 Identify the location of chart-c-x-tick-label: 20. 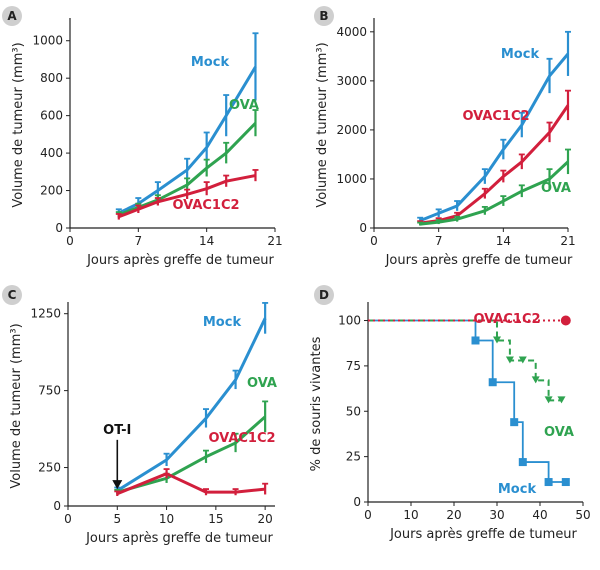
(265, 519).